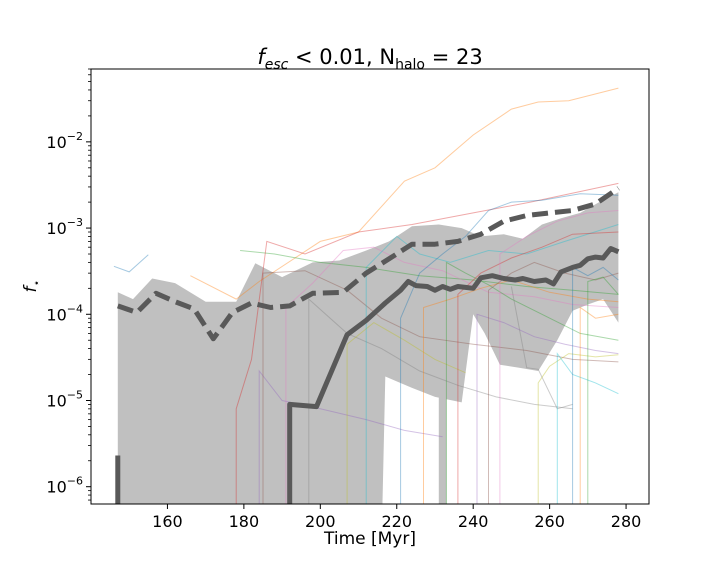 This screenshot has height=576, width=720. I want to click on y-axis: 10−610−510−410−310−2, so click(68, 284).